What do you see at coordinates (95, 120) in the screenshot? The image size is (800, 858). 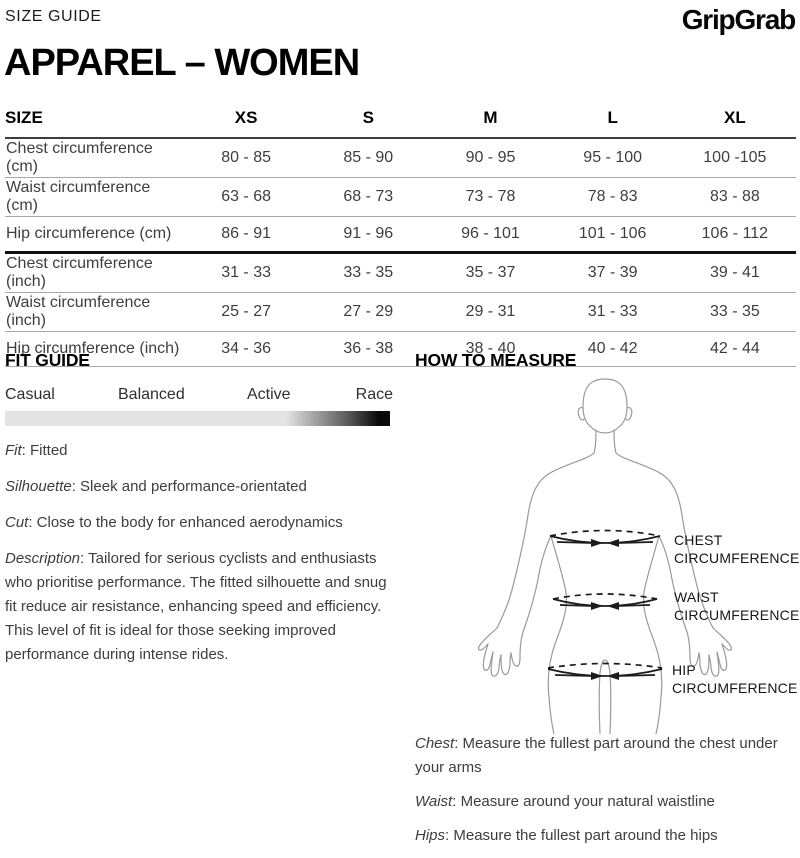 I see `column-header: SIZE` at bounding box center [95, 120].